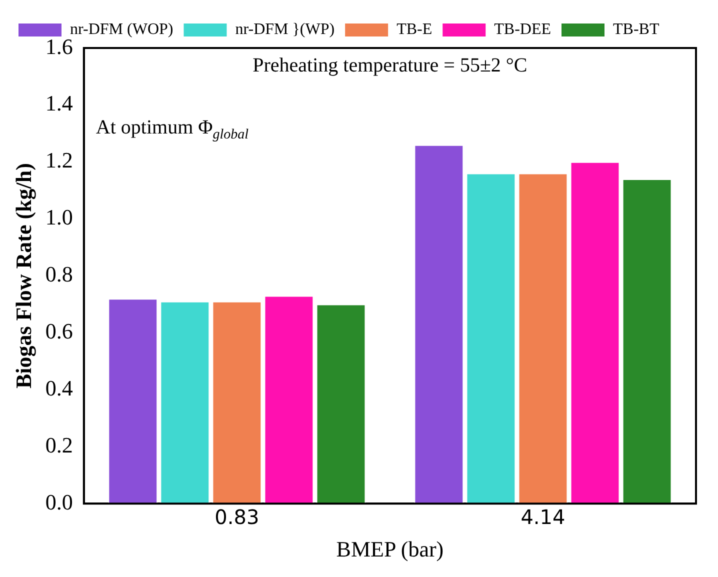 This screenshot has height=577, width=718. Describe the element at coordinates (59, 103) in the screenshot. I see `y-tick-label: 1.4` at that location.